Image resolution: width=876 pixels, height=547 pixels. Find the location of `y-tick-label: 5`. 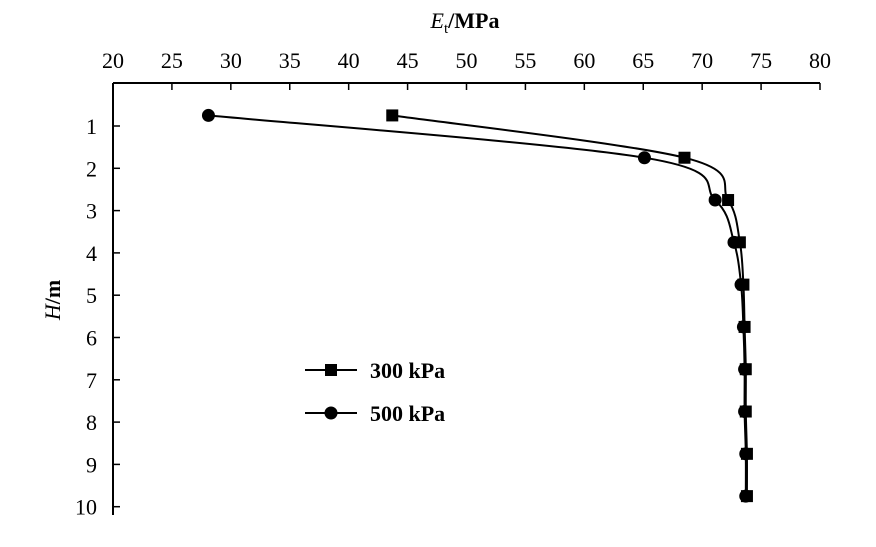

y-tick-label: 5 is located at coordinates (91, 295).